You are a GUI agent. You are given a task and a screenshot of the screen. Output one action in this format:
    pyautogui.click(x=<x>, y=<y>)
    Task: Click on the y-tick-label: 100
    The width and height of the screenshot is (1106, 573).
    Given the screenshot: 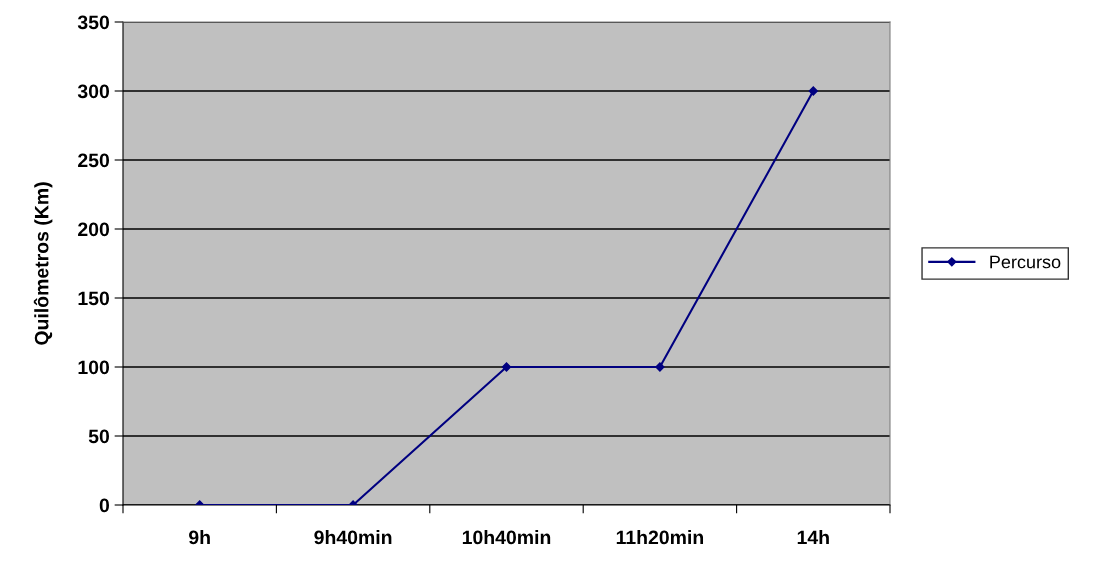 What is the action you would take?
    pyautogui.click(x=94, y=367)
    